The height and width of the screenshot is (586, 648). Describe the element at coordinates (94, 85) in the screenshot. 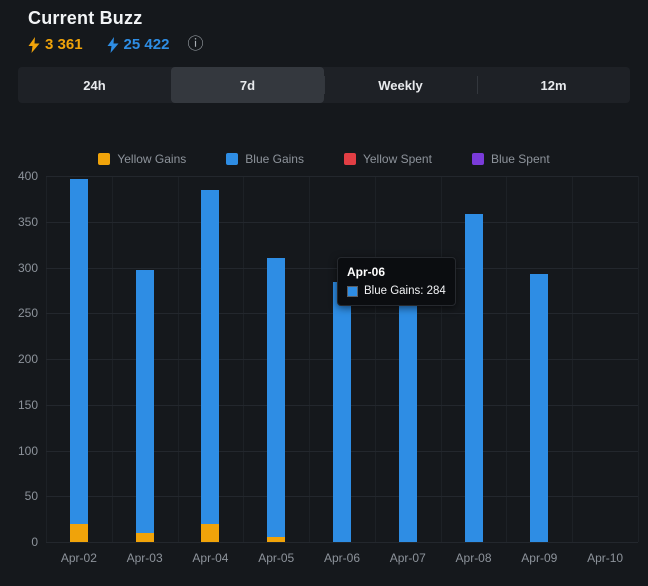

I see `tab-24h: 24h` at that location.